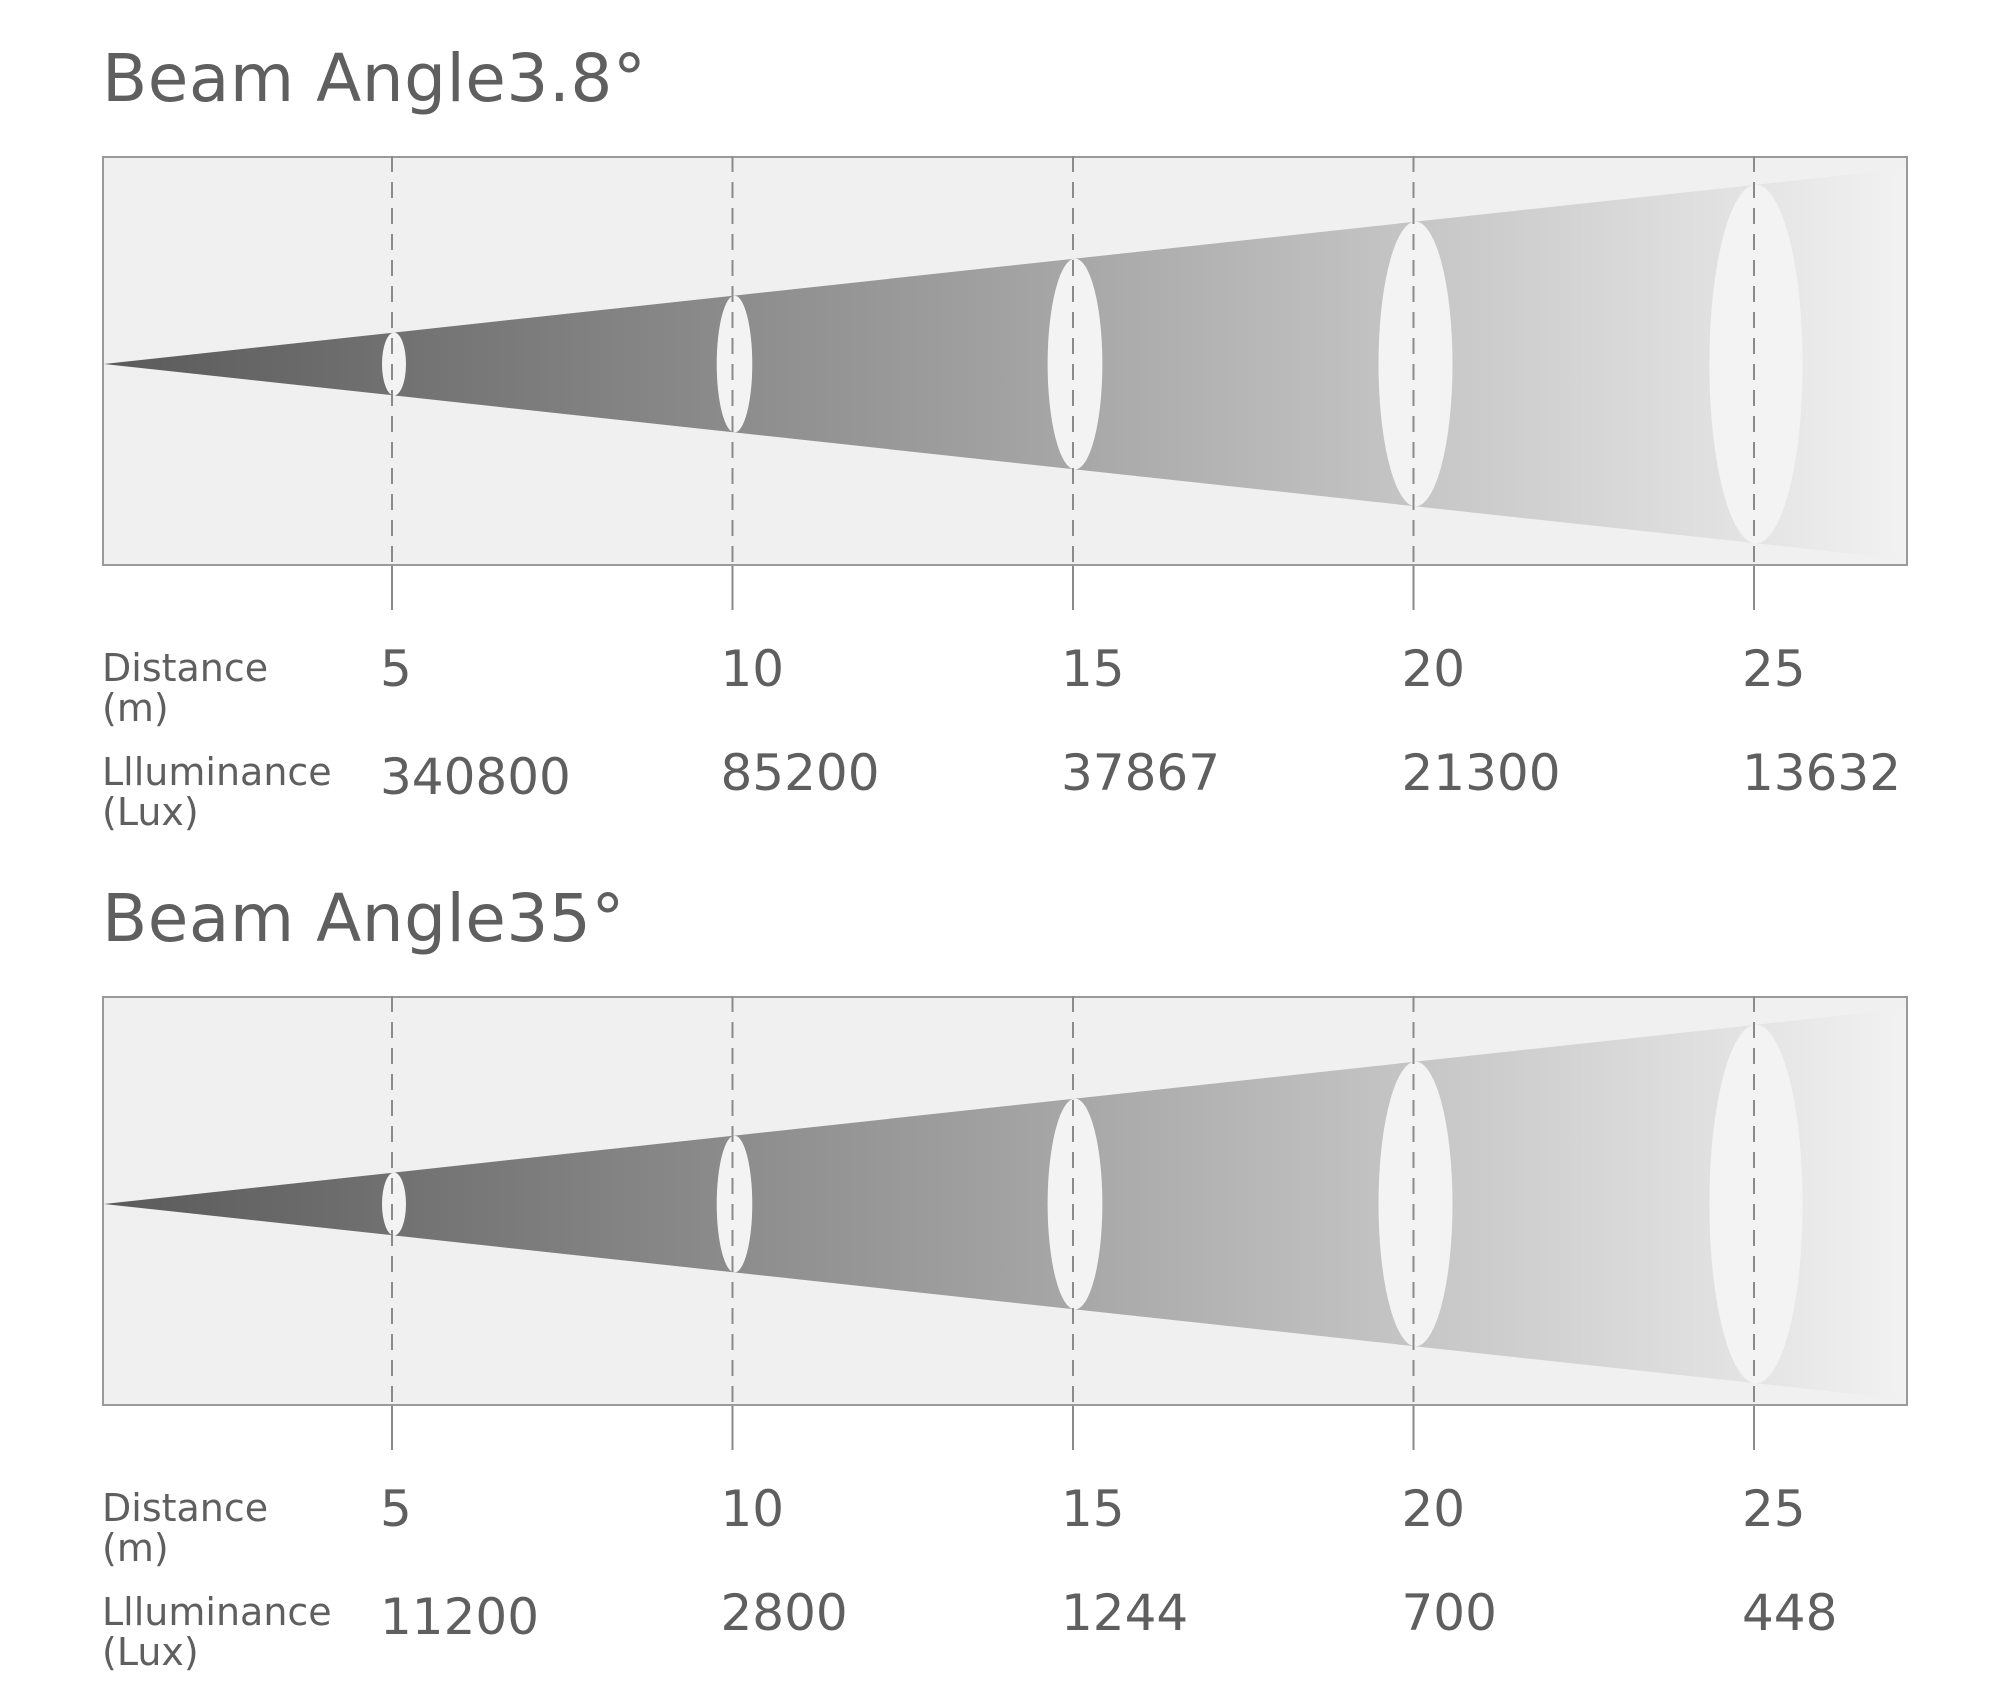  I want to click on panel-title: Beam Angle35°, so click(363, 918).